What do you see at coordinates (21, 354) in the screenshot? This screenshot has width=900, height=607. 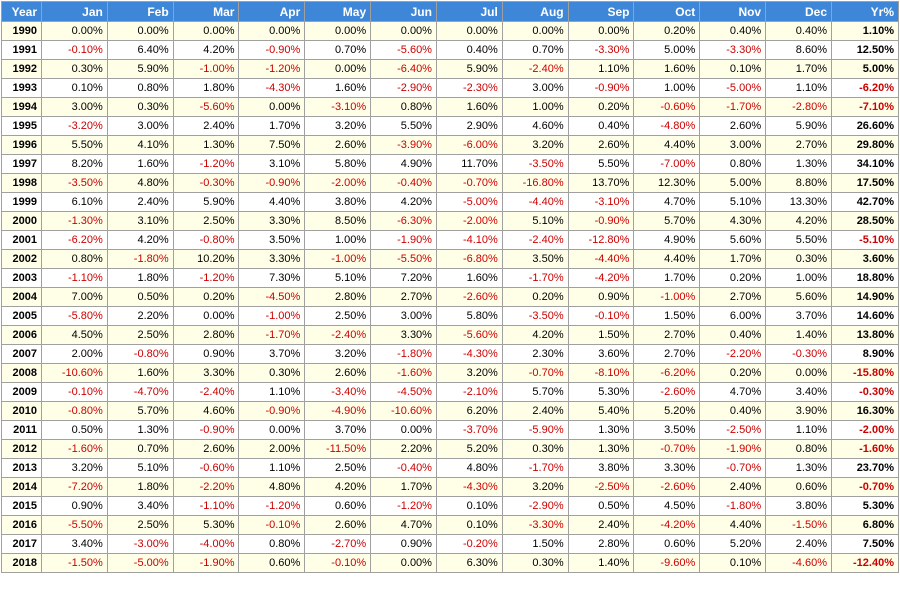 I see `year-cell: 2007` at bounding box center [21, 354].